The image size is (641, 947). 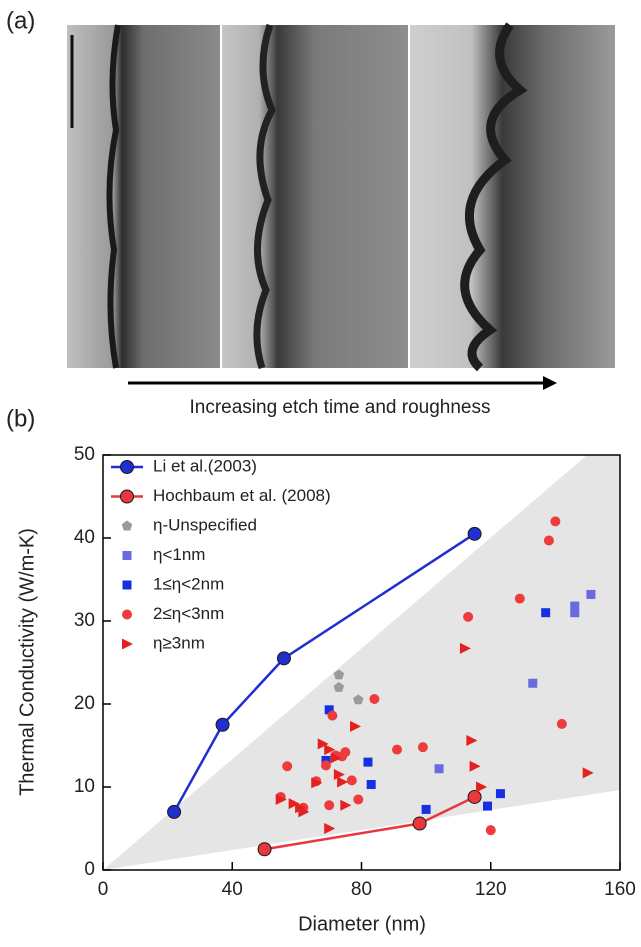 I want to click on y-tick-label: 50, so click(x=84, y=454).